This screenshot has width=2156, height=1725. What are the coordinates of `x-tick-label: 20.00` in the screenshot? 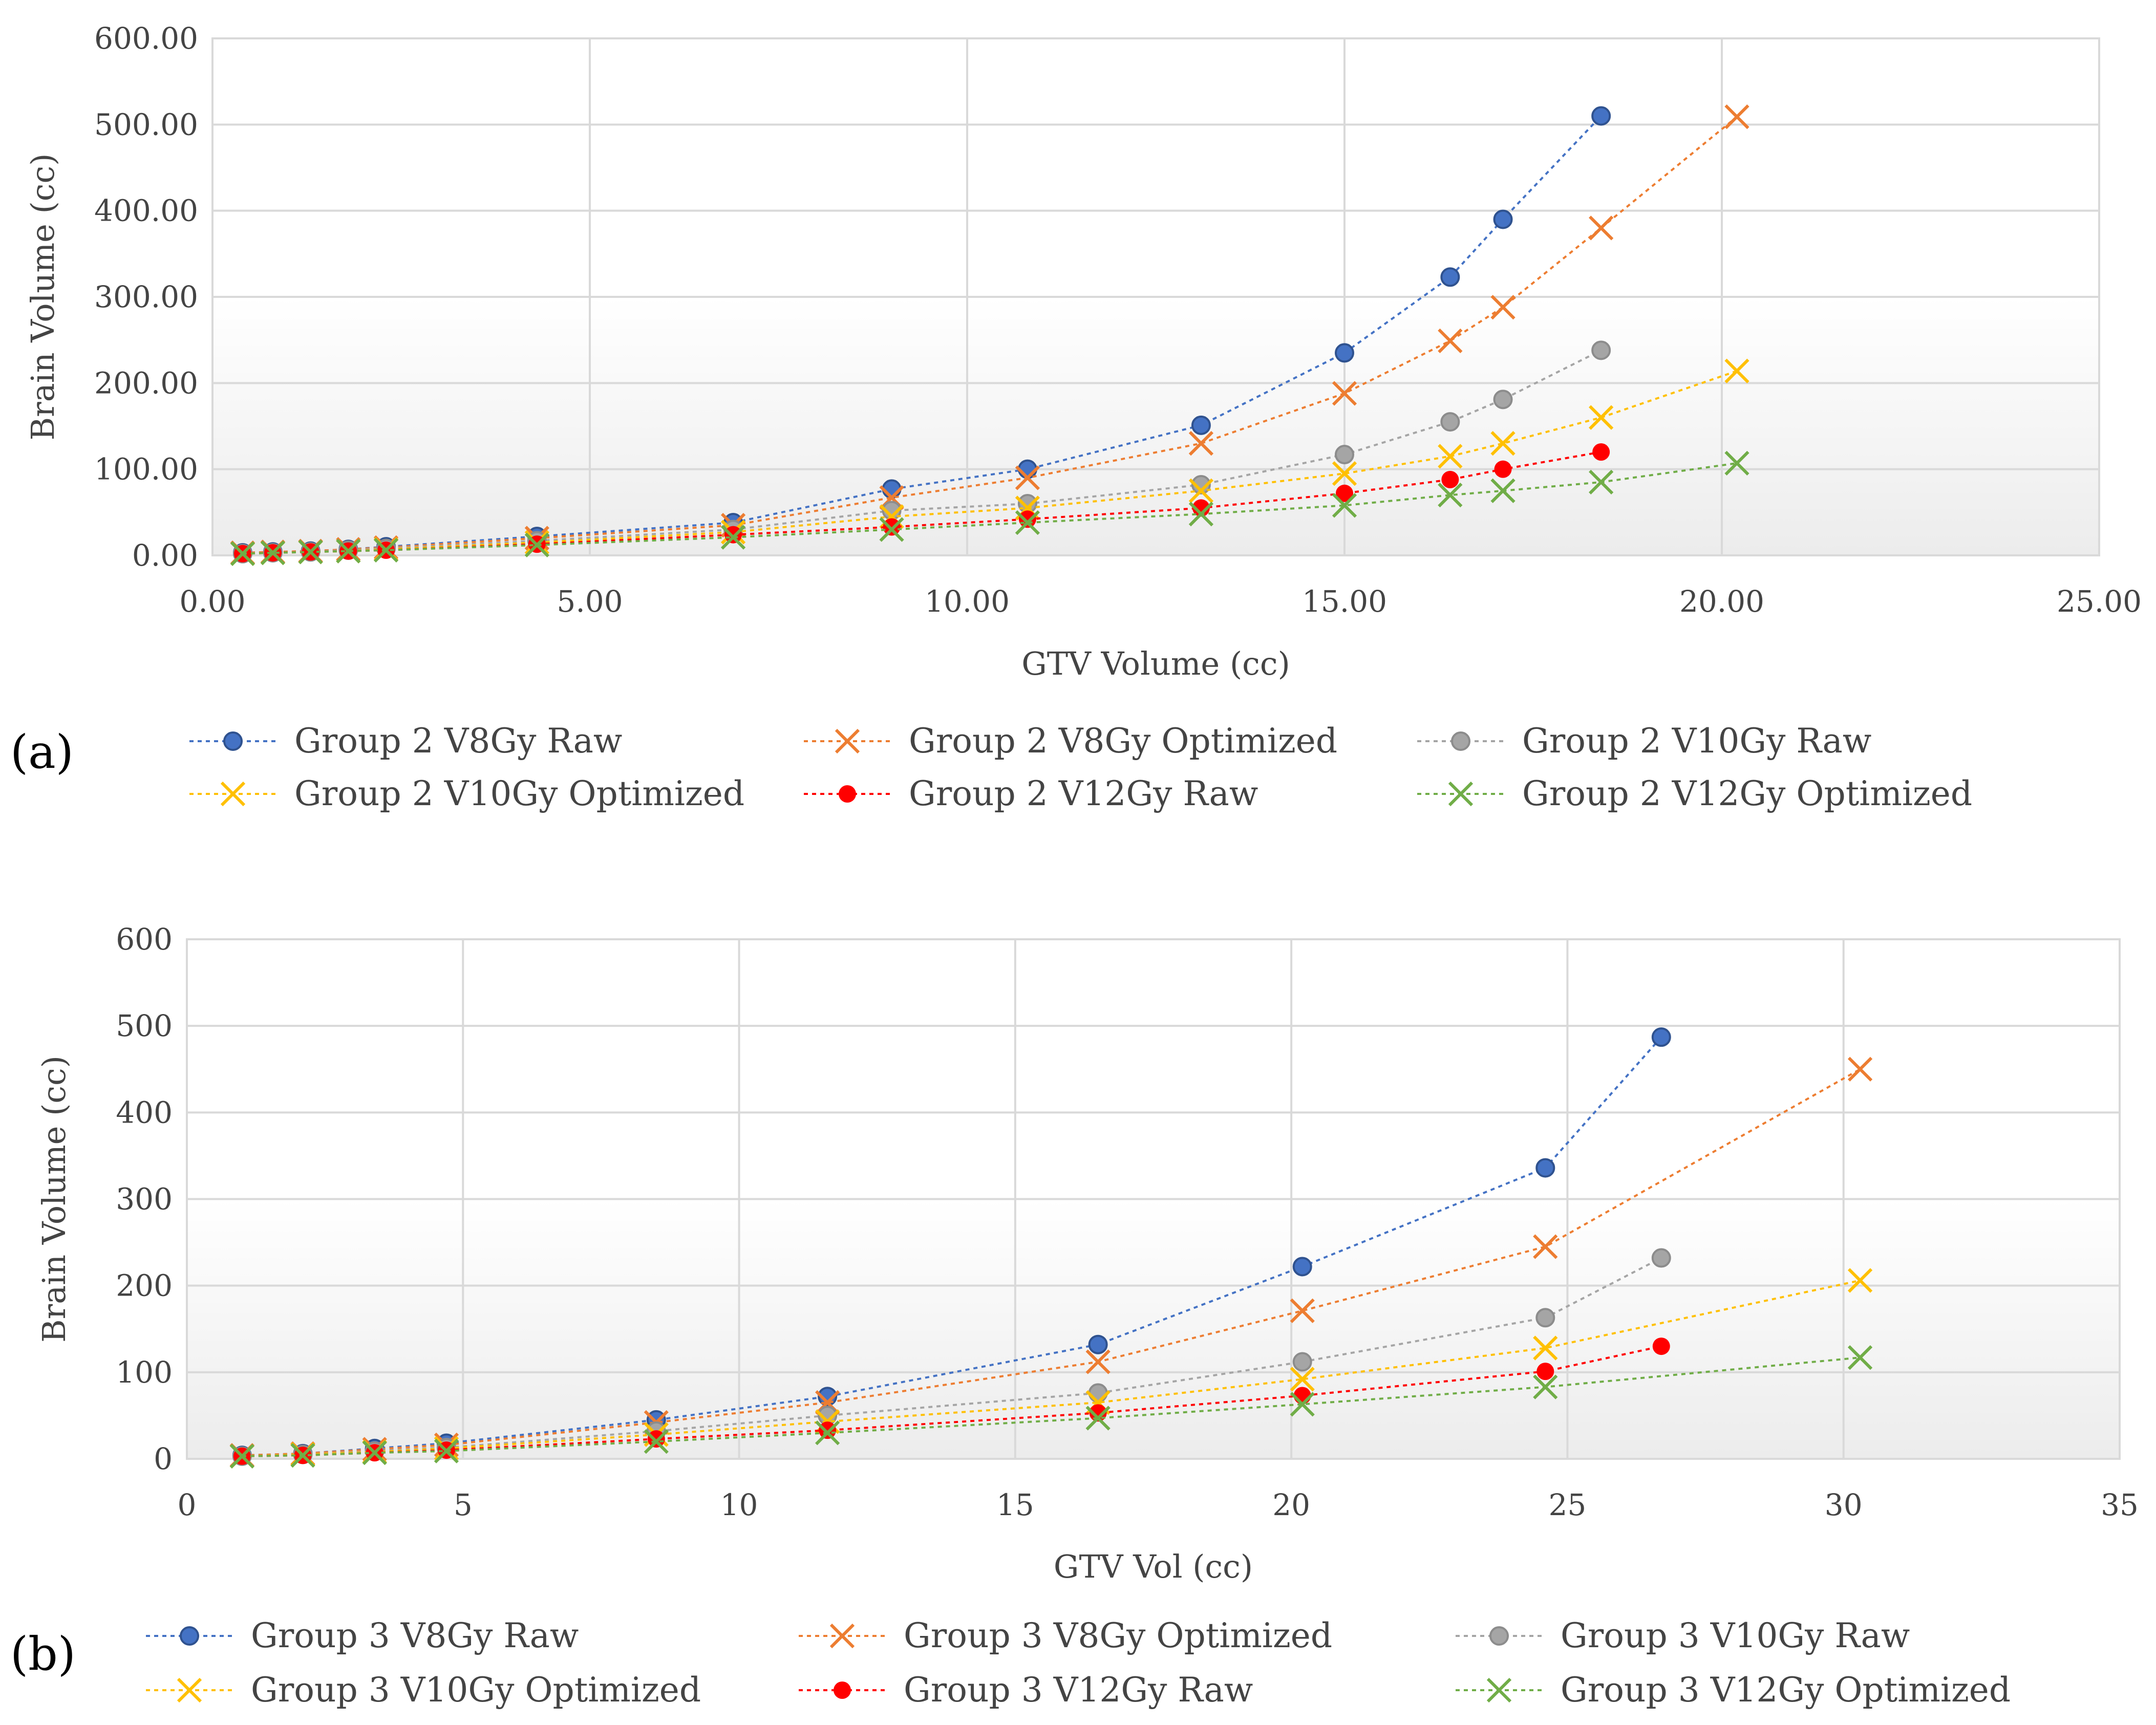 It's located at (1721, 601).